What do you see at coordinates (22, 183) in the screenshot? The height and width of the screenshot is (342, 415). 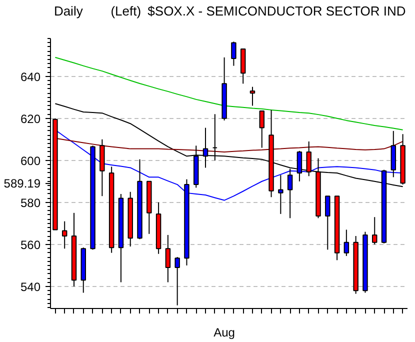 I see `y-tick-label: 589.19` at bounding box center [22, 183].